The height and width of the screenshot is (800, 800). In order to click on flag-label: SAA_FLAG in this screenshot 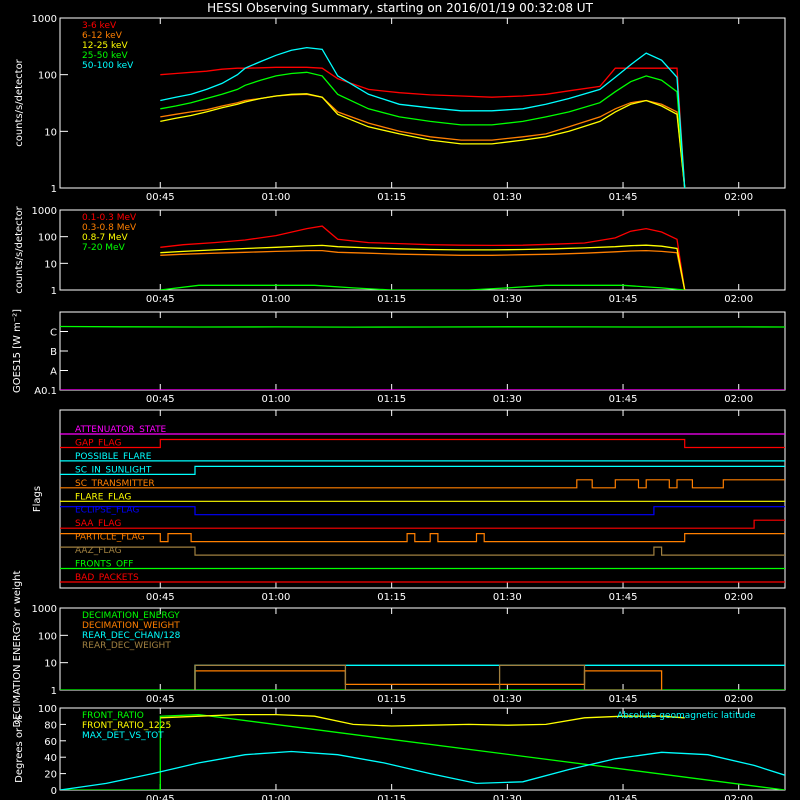, I will do `click(98, 524)`.